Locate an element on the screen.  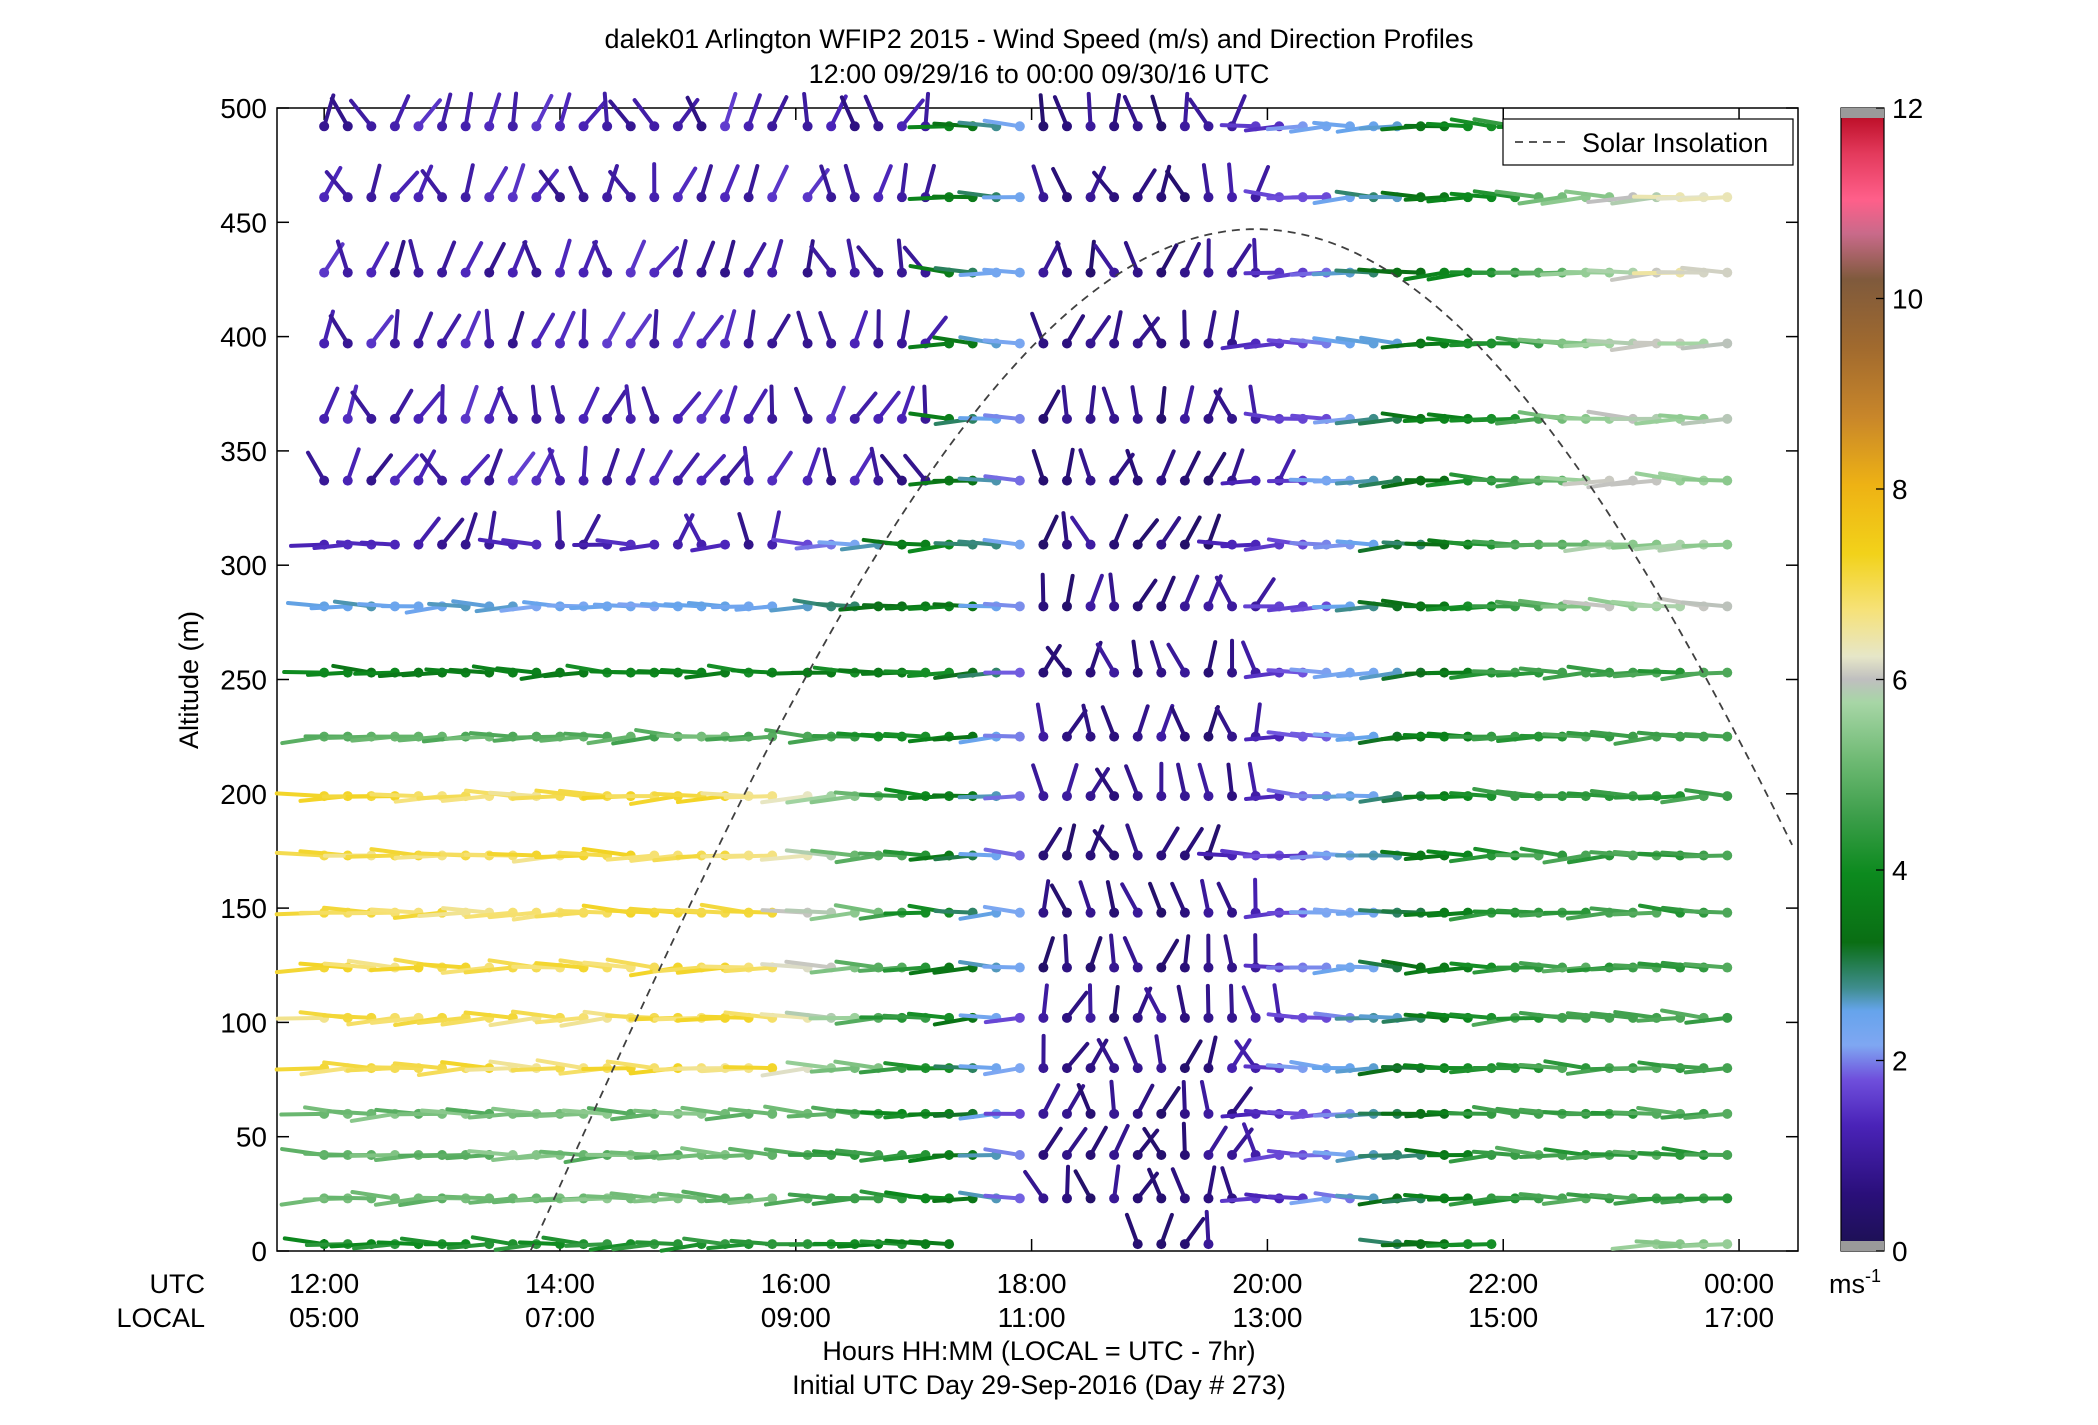
local-row-label: LOCAL is located at coordinates (160, 1318).